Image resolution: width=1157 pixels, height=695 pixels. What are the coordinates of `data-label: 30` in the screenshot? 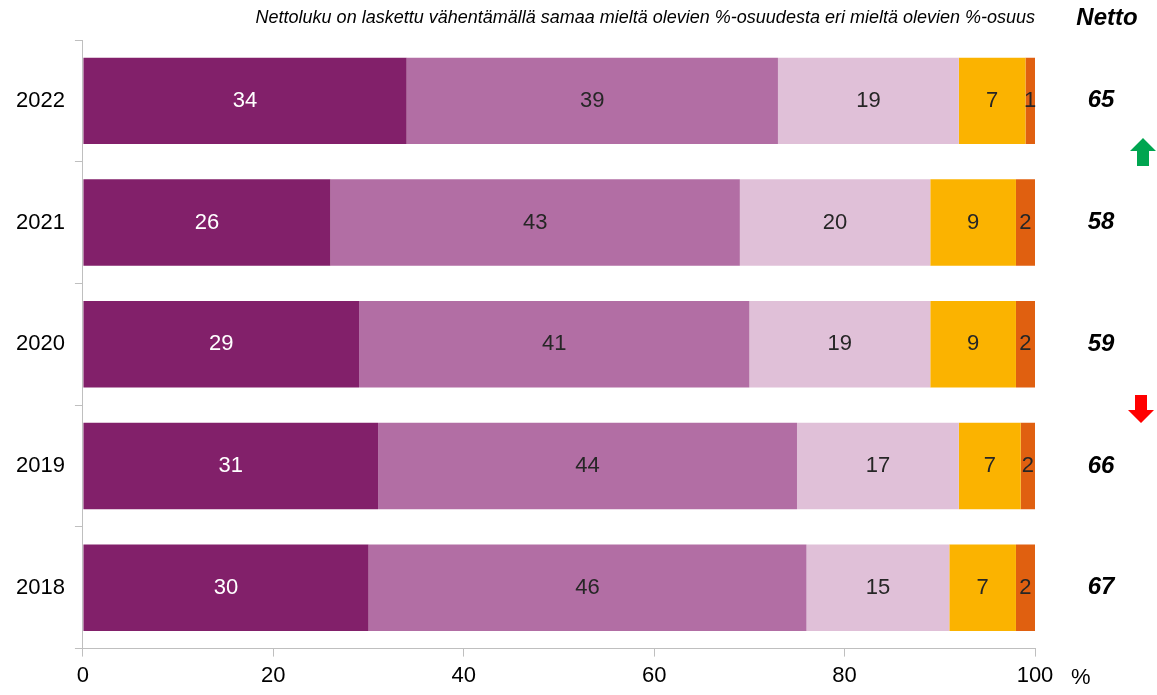 It's located at (226, 586).